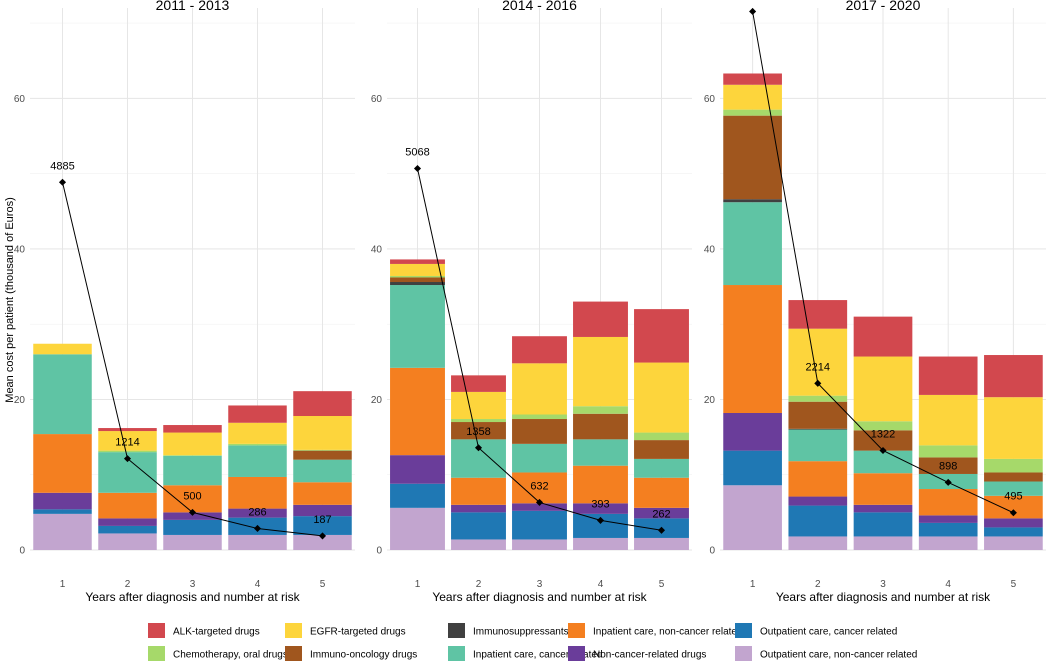 This screenshot has width=1054, height=661. What do you see at coordinates (323, 584) in the screenshot?
I see `x-tick-label: 5` at bounding box center [323, 584].